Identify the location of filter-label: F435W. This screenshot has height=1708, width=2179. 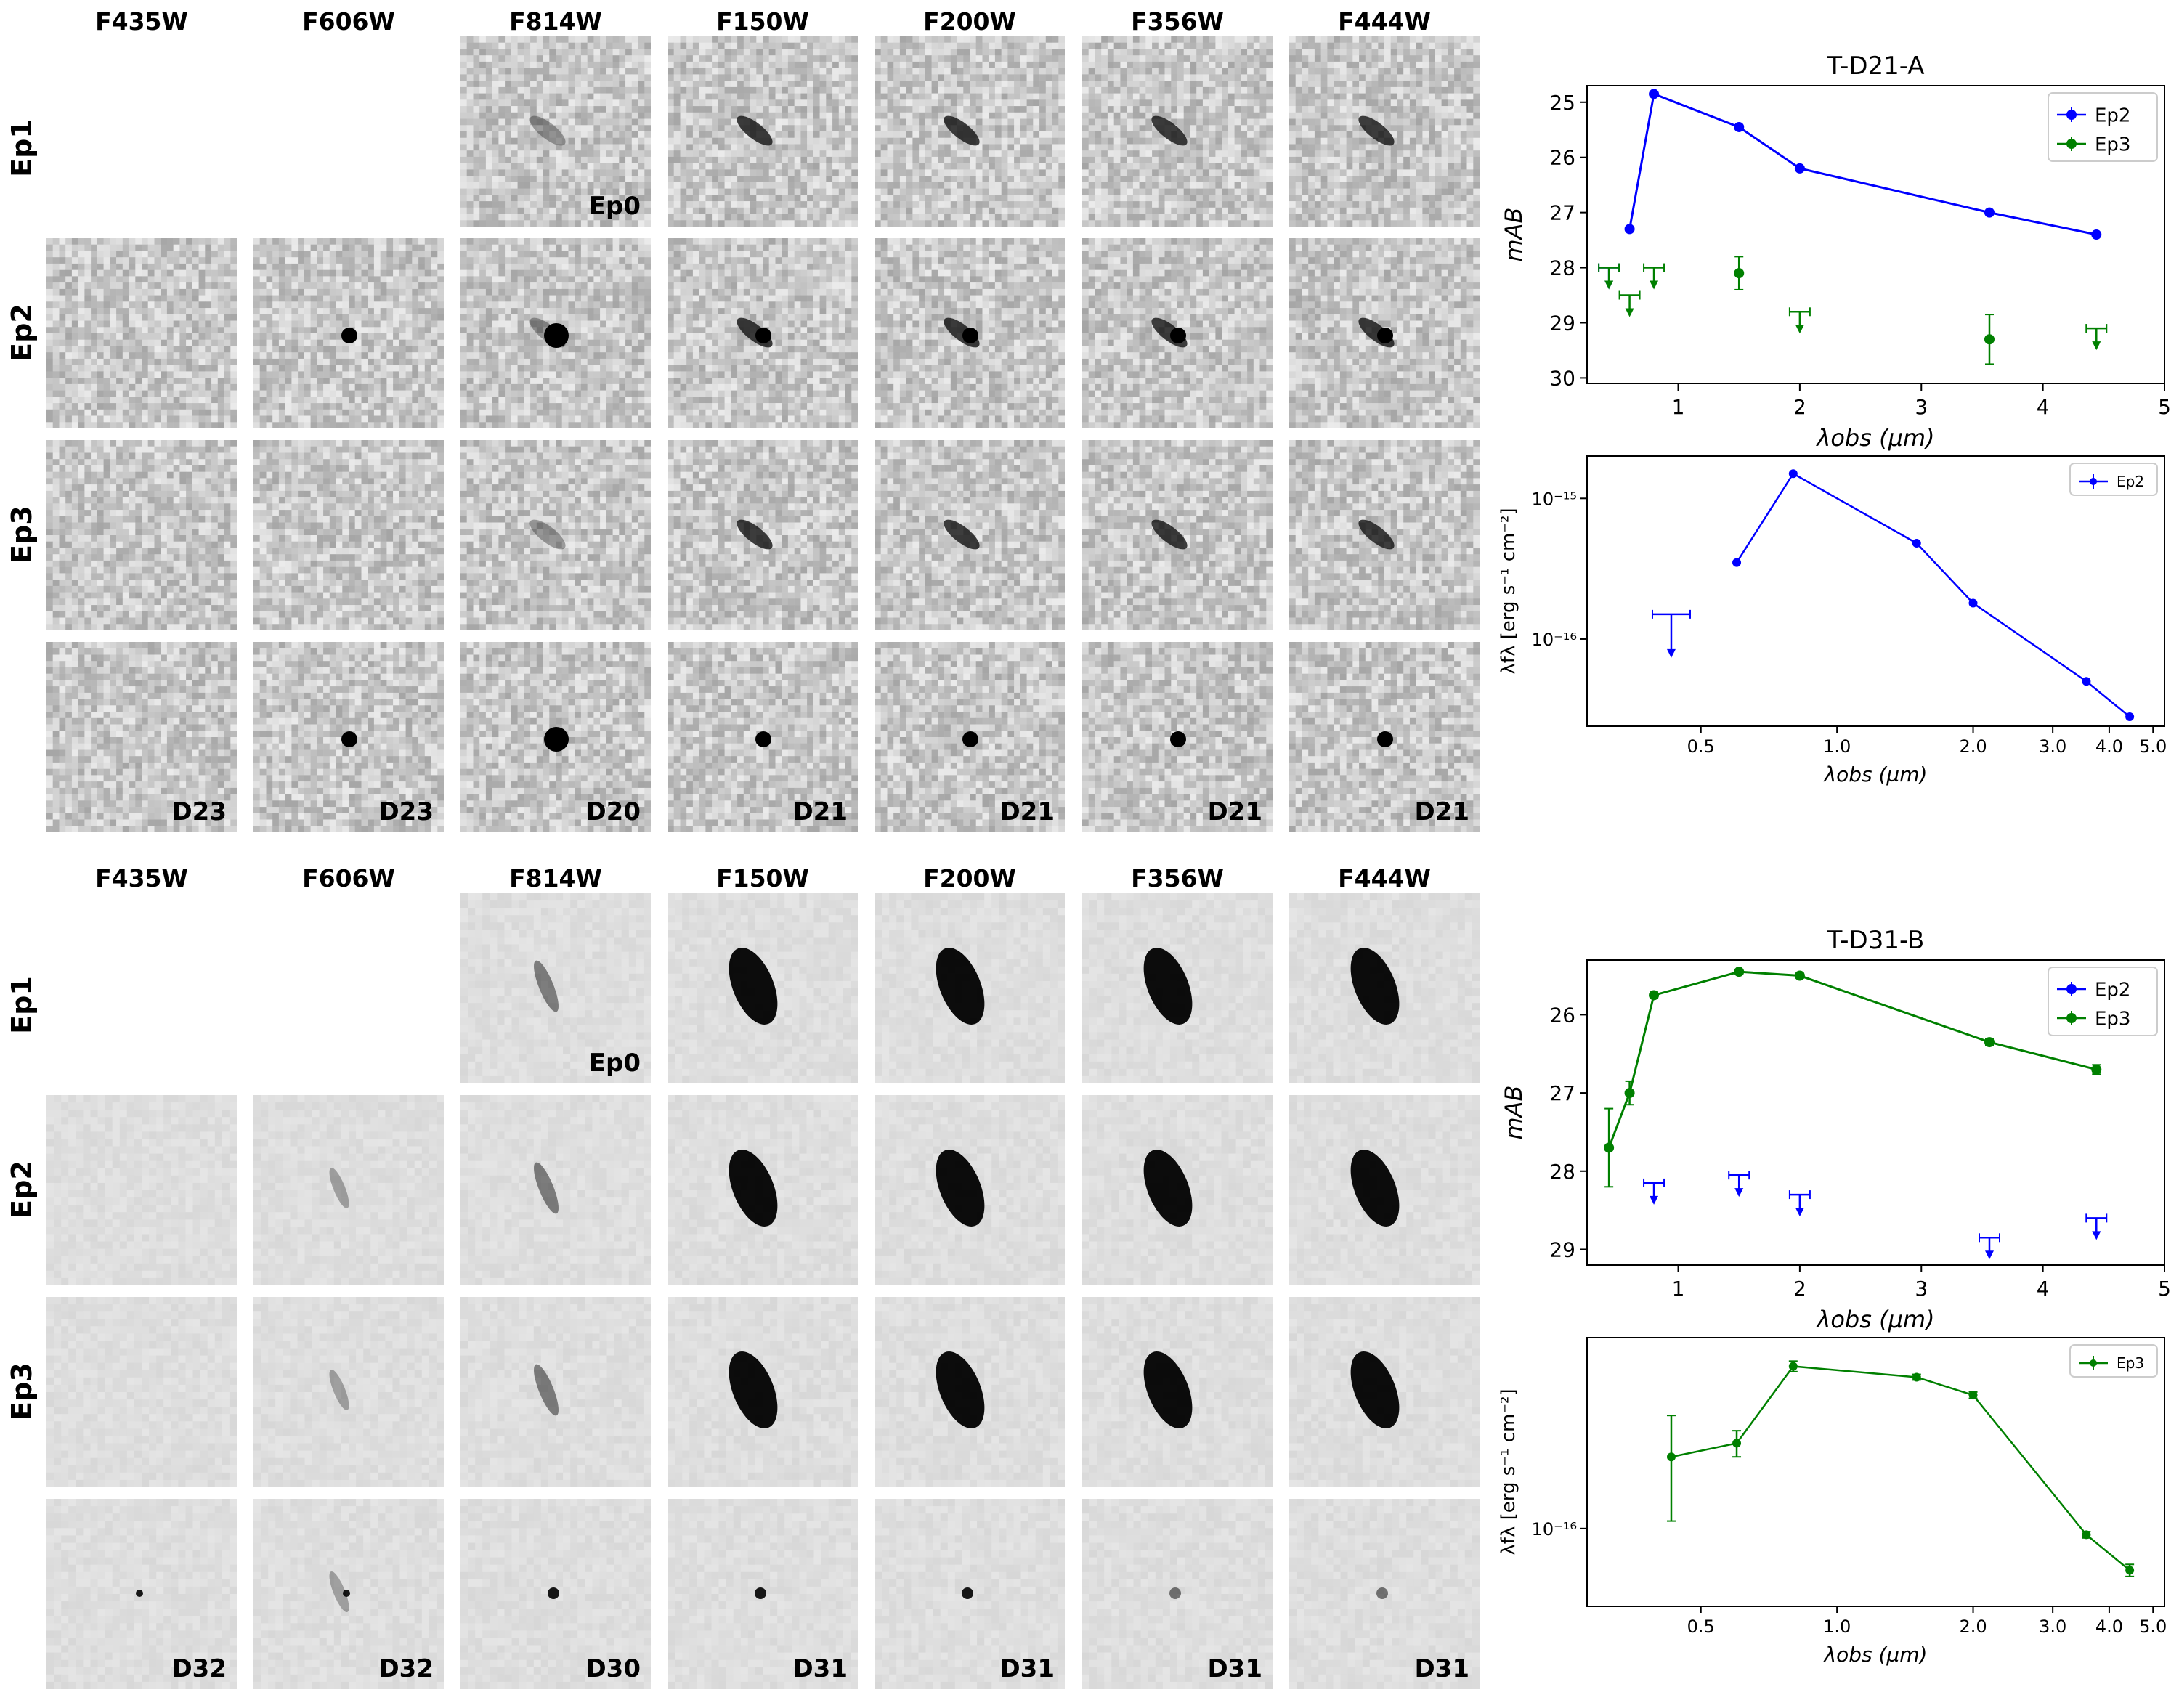
(141, 878).